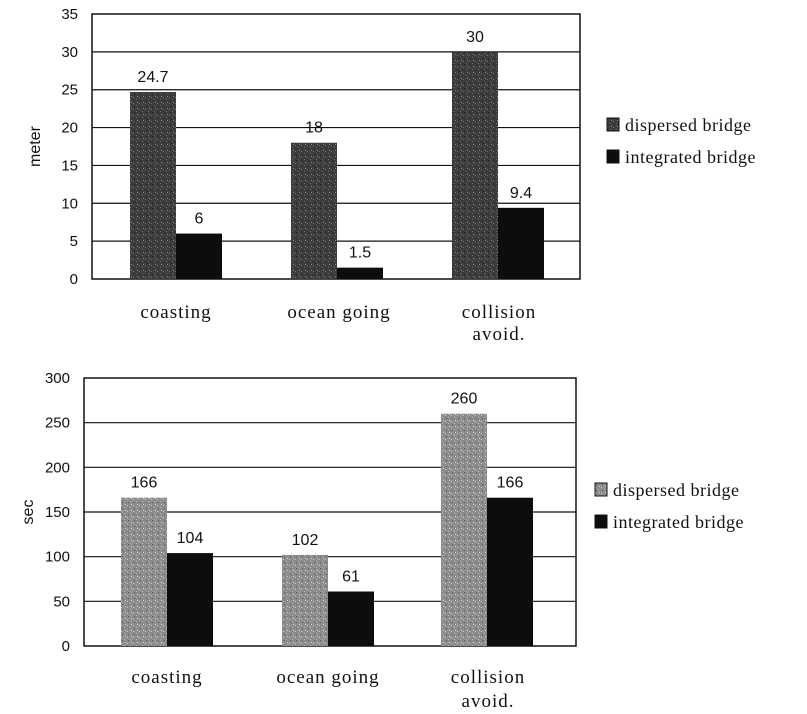 The image size is (807, 714). Describe the element at coordinates (69, 165) in the screenshot. I see `y-tick-label: 15` at that location.